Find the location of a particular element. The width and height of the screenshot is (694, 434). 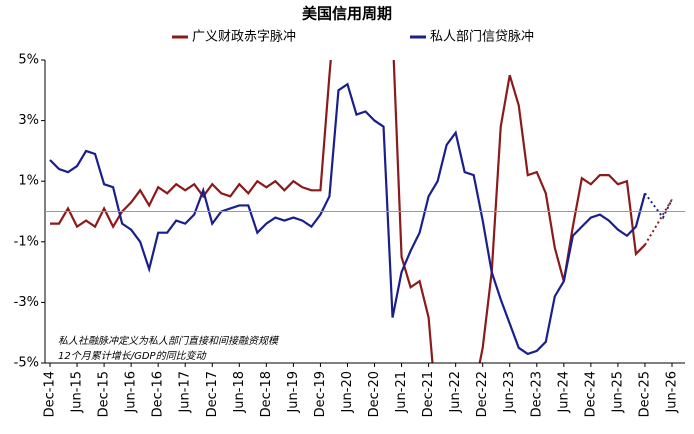

y-tick-label: 3% is located at coordinates (28, 120).